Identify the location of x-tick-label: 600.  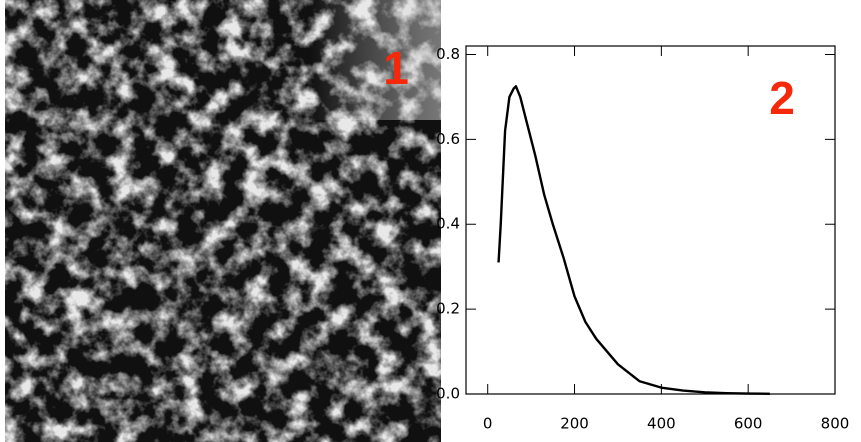
(748, 424).